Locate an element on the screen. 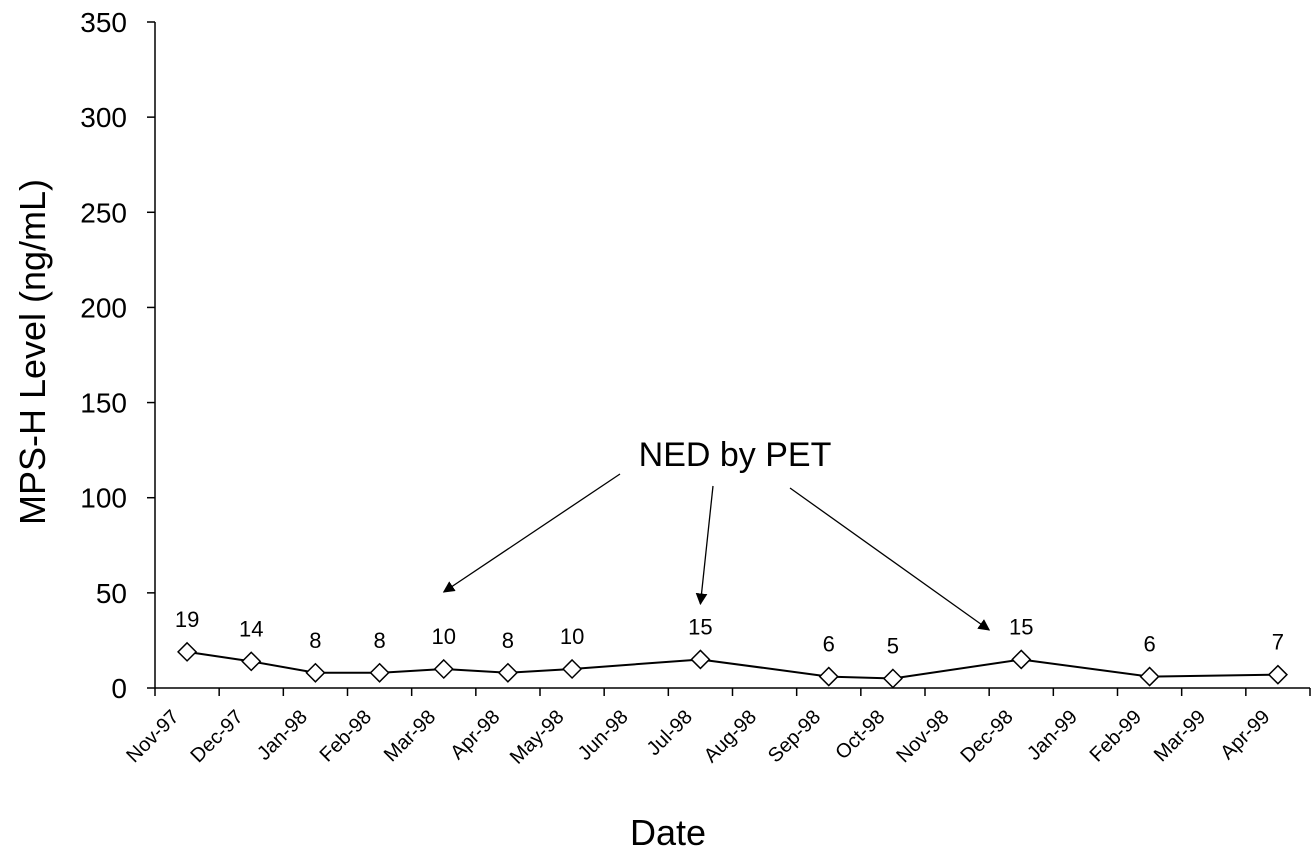  x-tick-label: Jan-98 is located at coordinates (282, 735).